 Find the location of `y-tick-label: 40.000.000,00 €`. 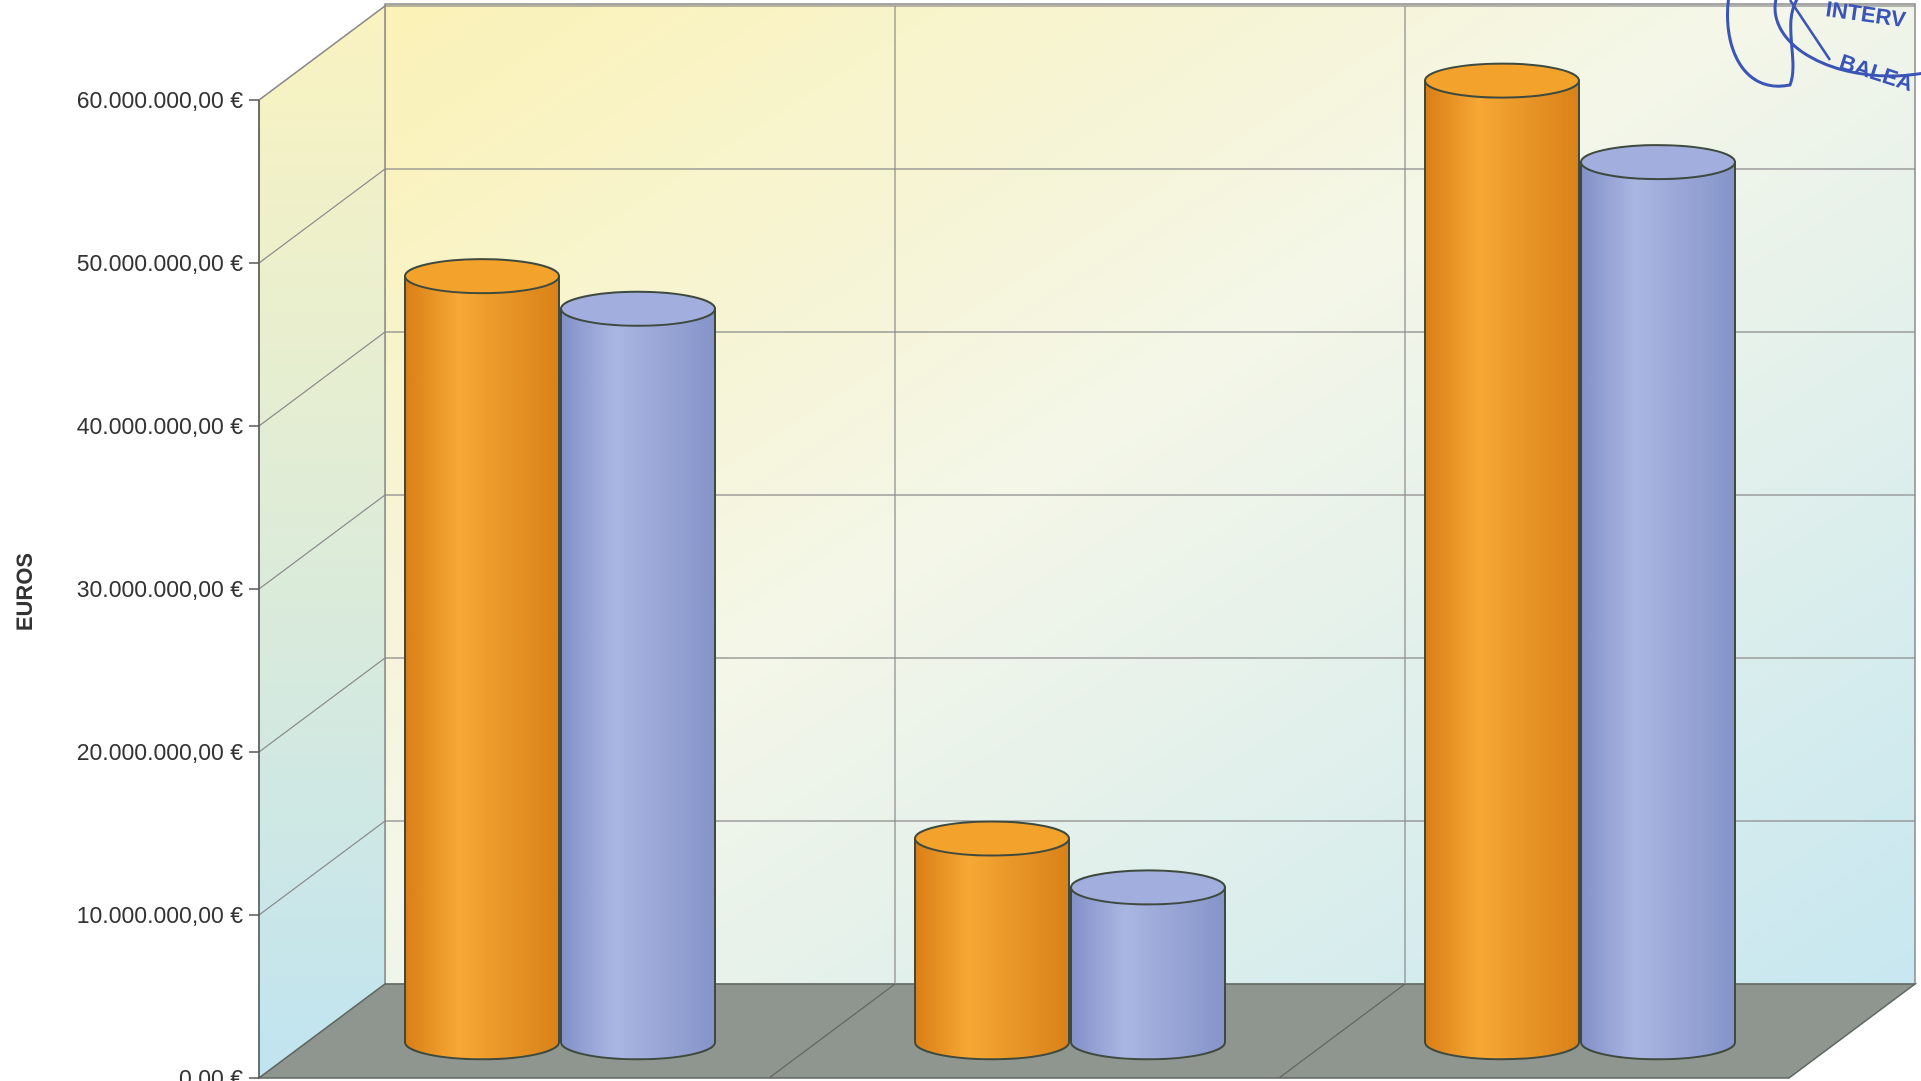

y-tick-label: 40.000.000,00 € is located at coordinates (160, 426).